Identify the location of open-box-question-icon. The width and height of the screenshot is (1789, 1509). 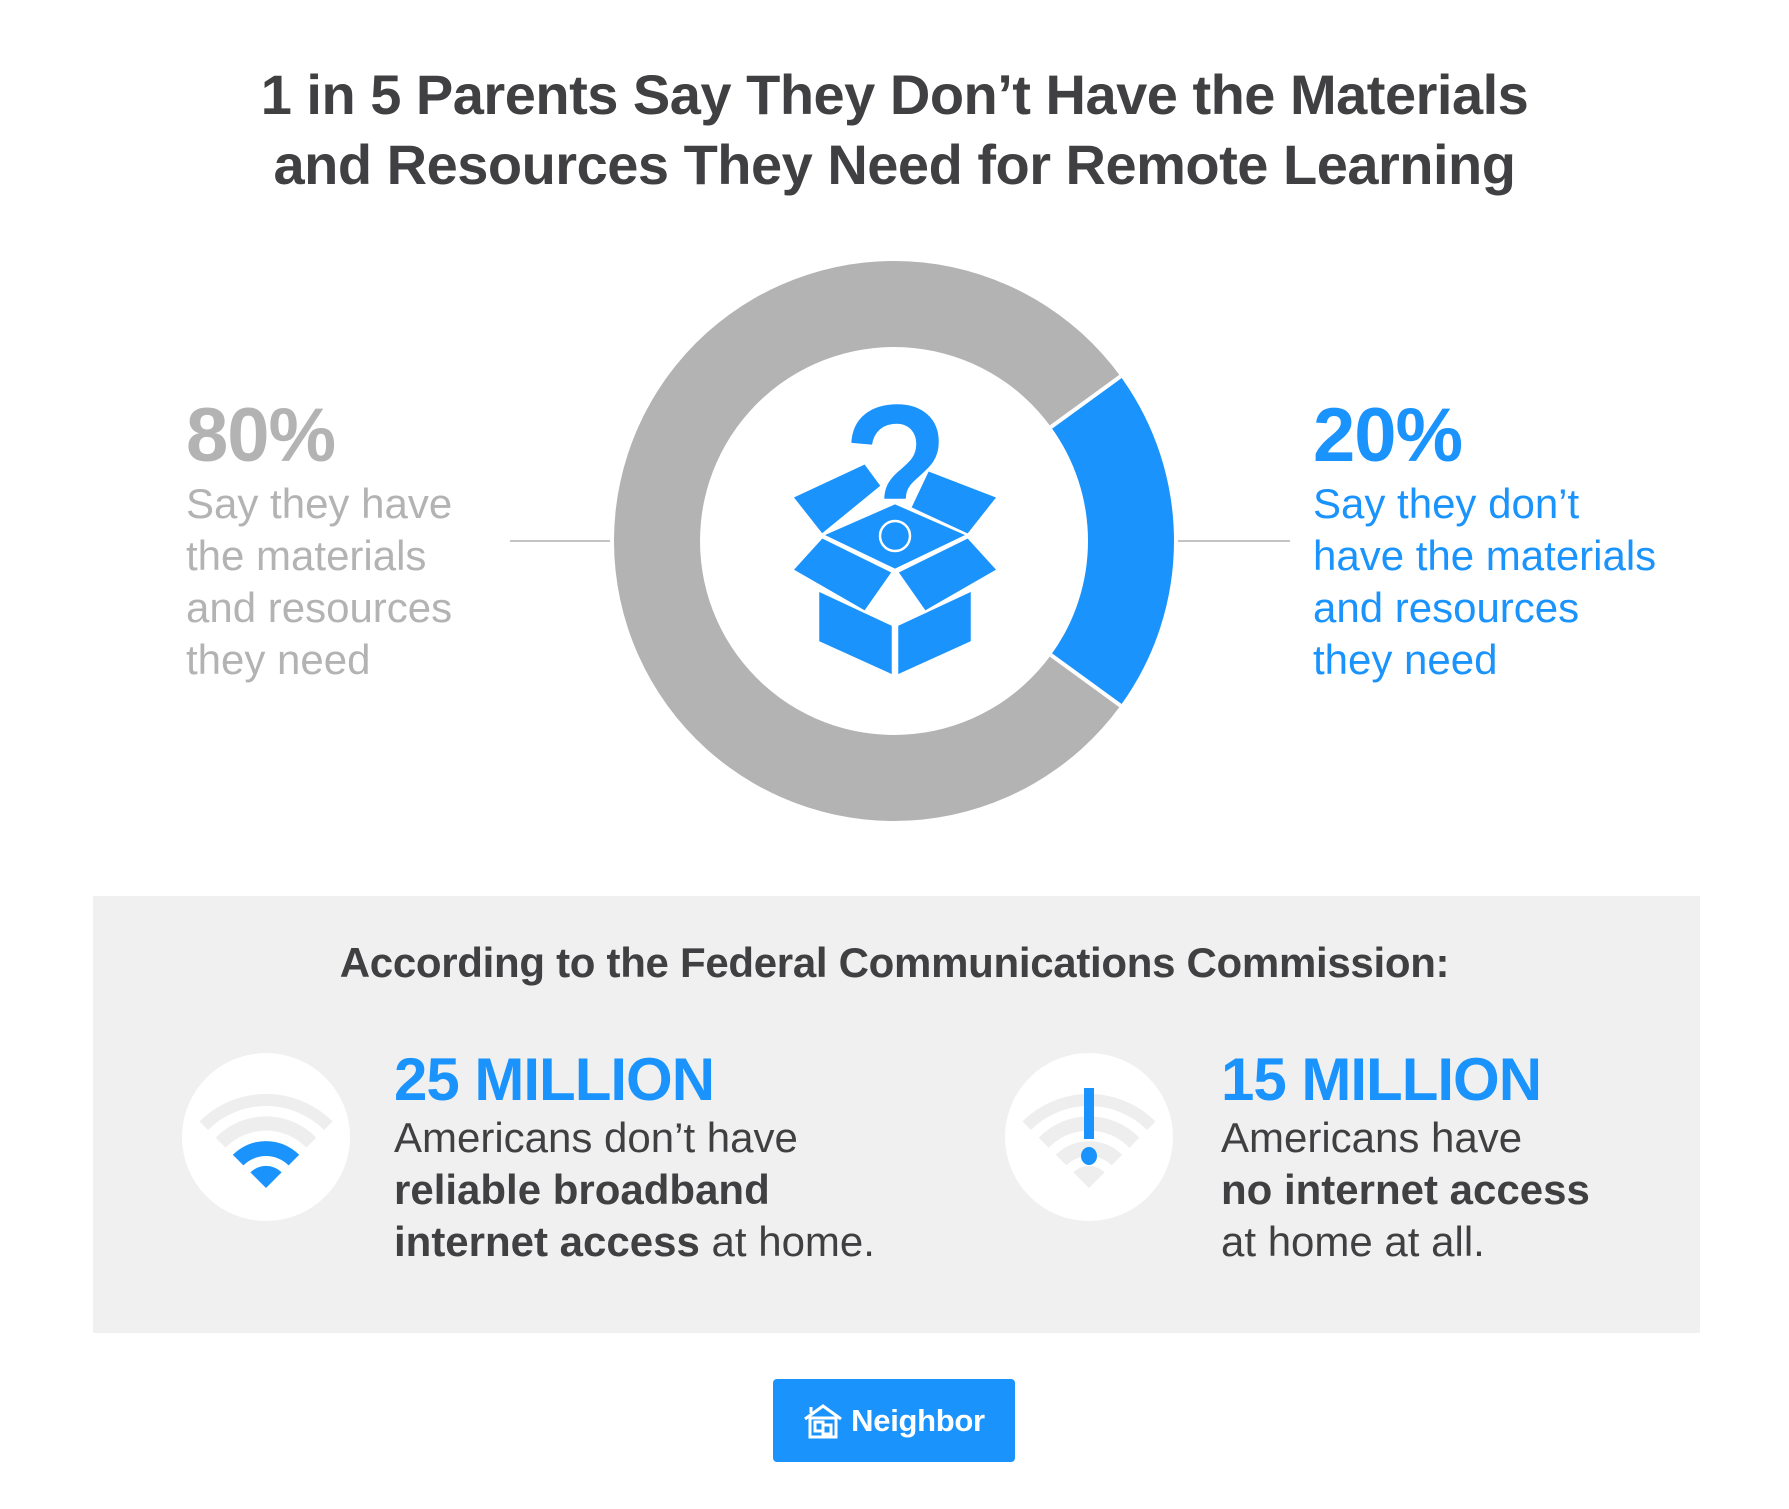
(895, 539).